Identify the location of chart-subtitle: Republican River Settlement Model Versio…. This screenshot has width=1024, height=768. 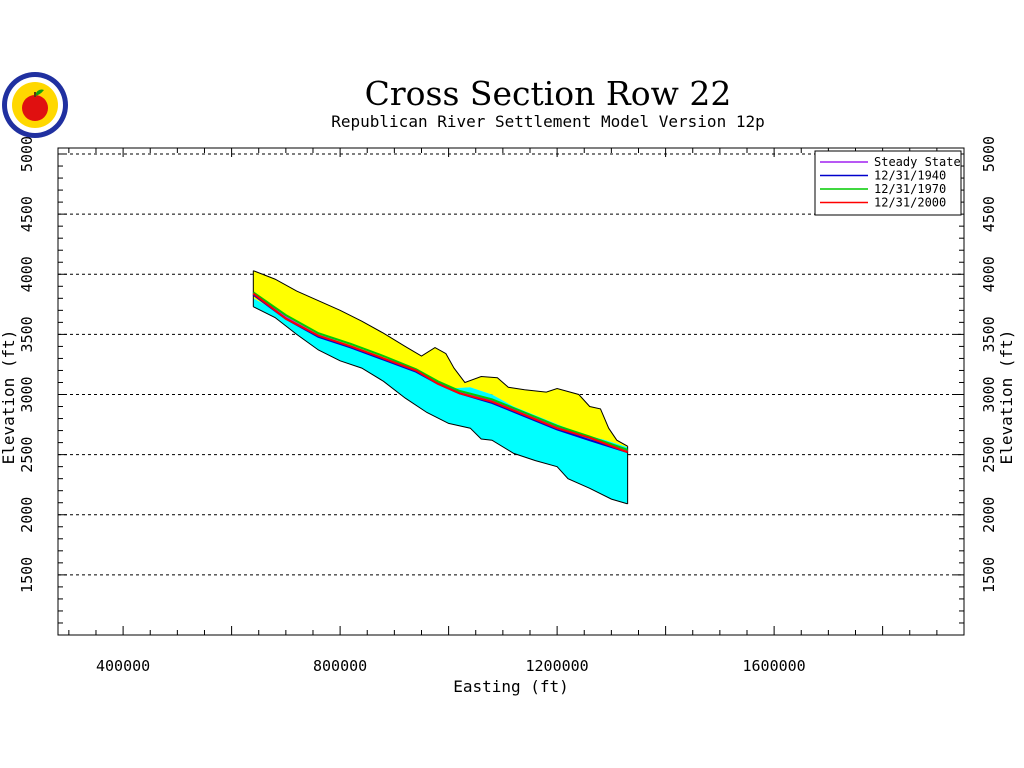
(547, 121).